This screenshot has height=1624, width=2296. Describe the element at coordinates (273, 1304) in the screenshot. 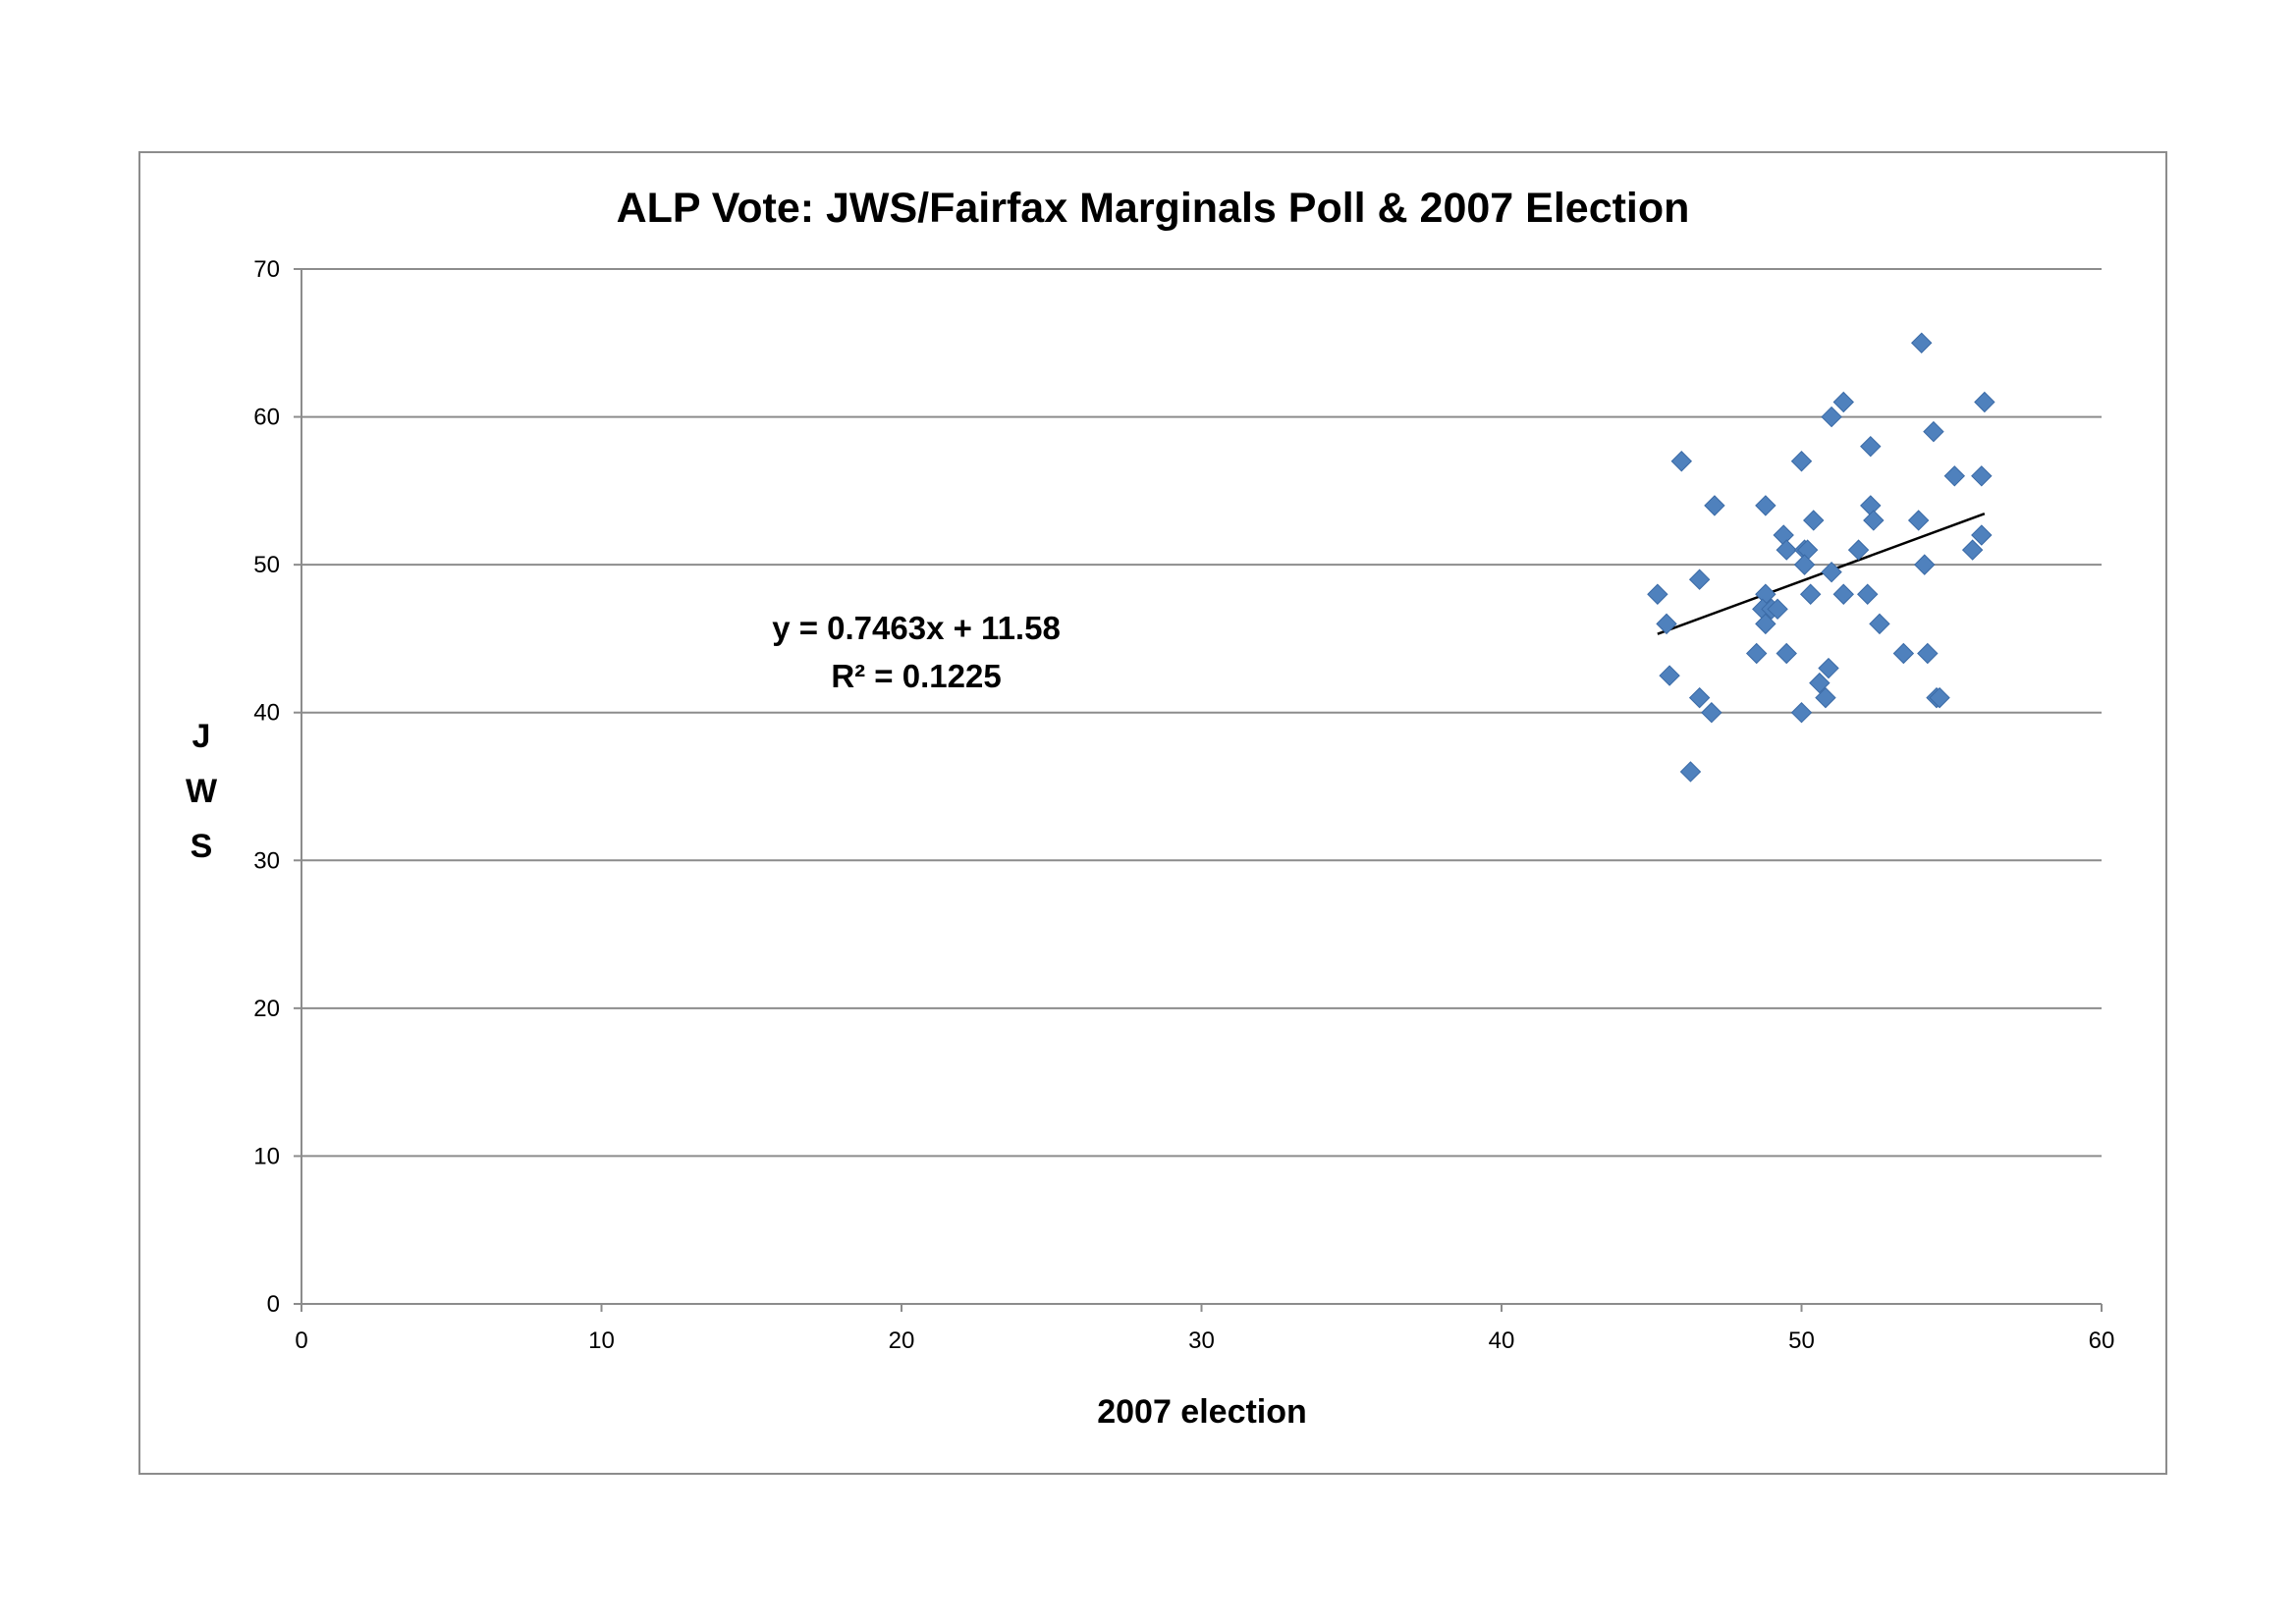

I see `y-tick-label-0: 0` at that location.